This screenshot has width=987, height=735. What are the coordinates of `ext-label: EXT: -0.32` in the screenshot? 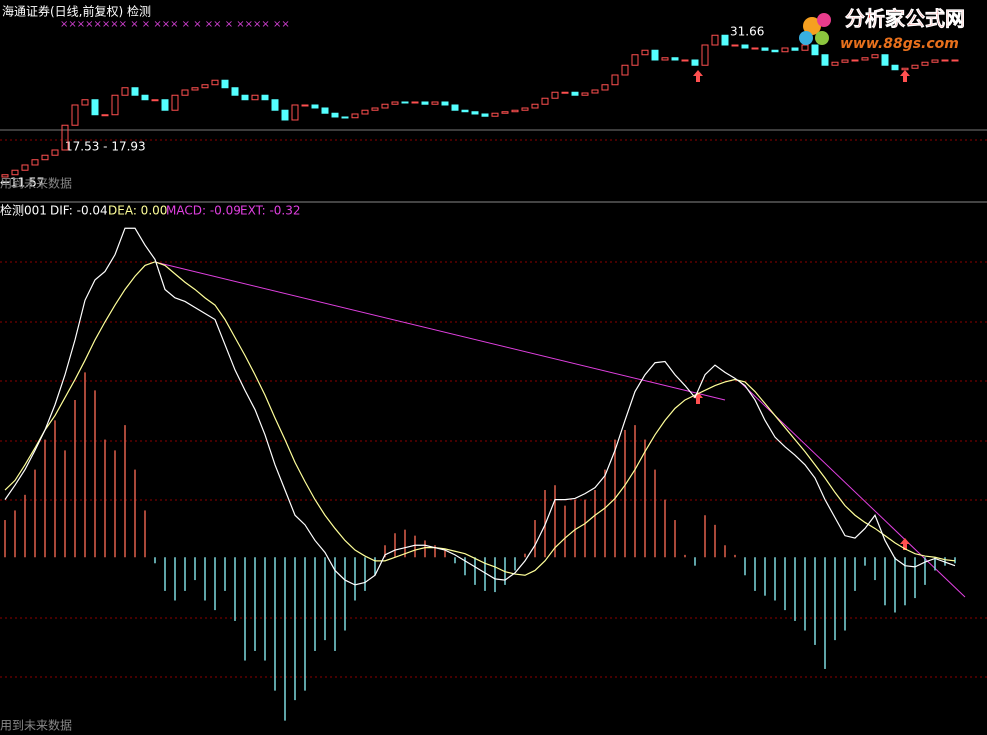 It's located at (270, 211).